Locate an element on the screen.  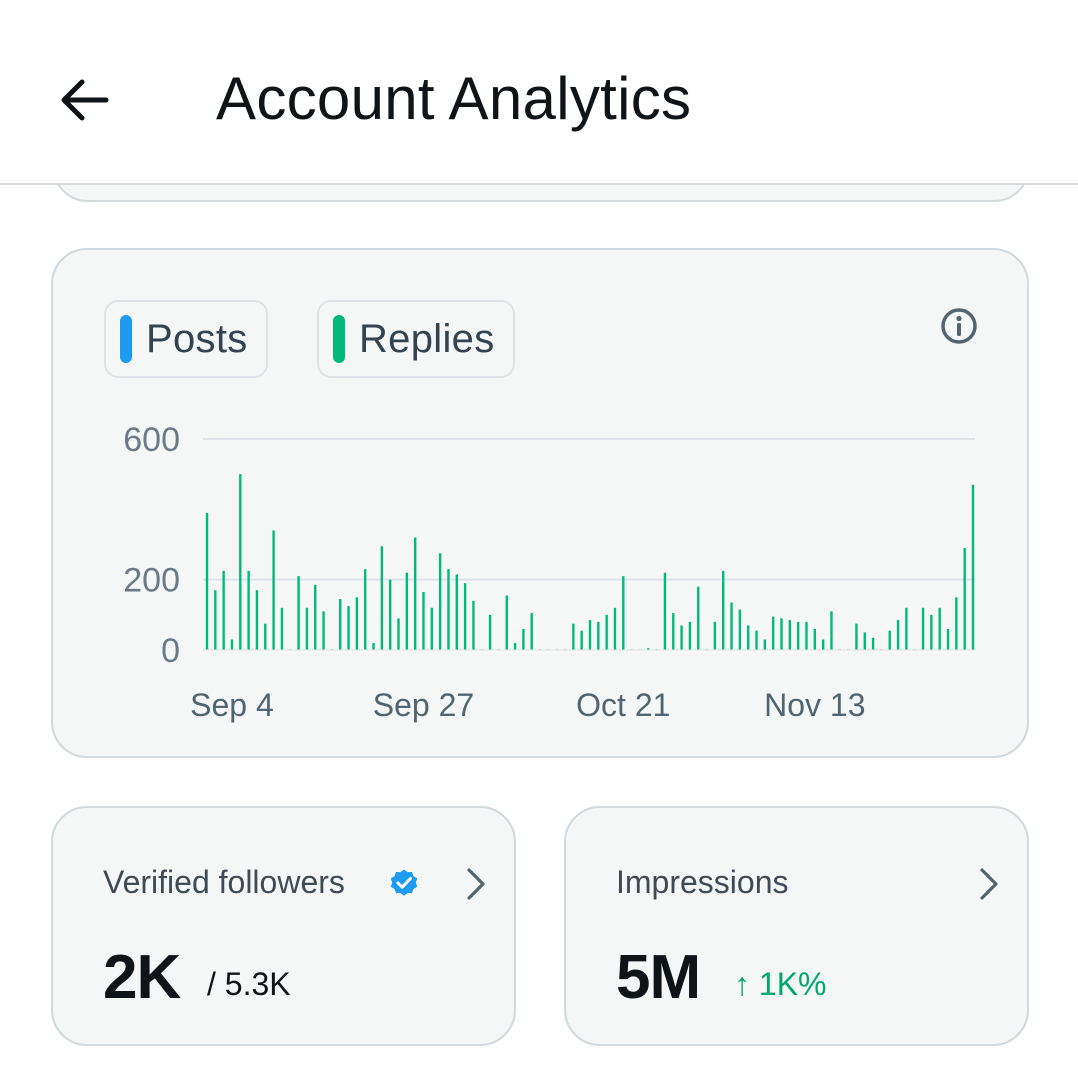
back-button is located at coordinates (84, 100).